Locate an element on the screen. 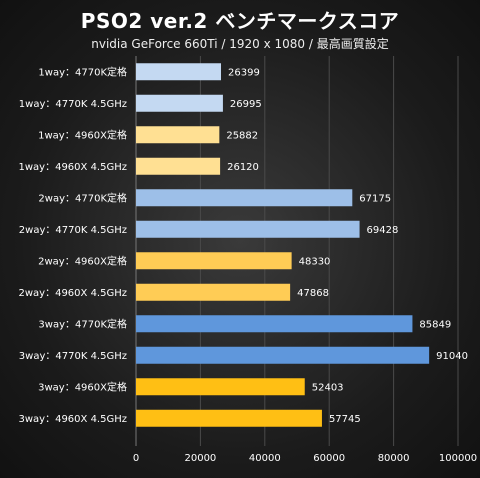 The height and width of the screenshot is (478, 480). data-label: 25882 is located at coordinates (242, 135).